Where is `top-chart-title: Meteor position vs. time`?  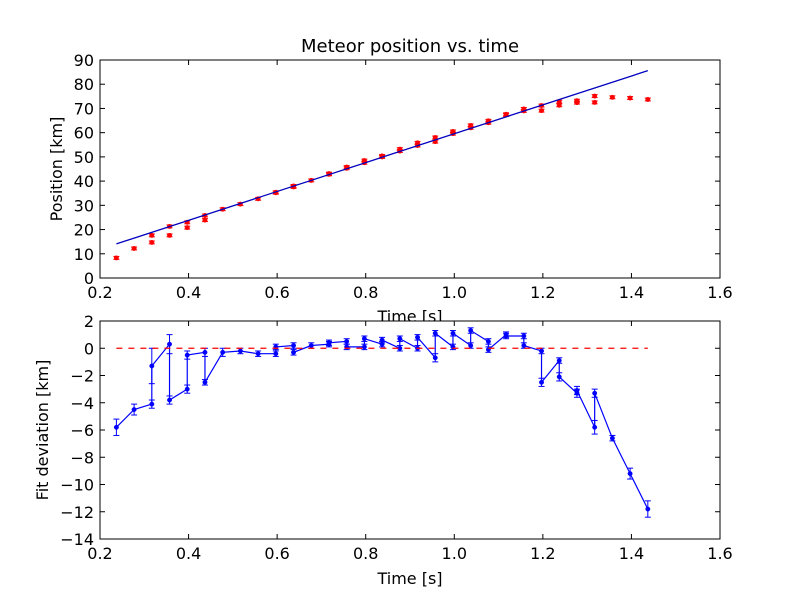
top-chart-title: Meteor position vs. time is located at coordinates (410, 46).